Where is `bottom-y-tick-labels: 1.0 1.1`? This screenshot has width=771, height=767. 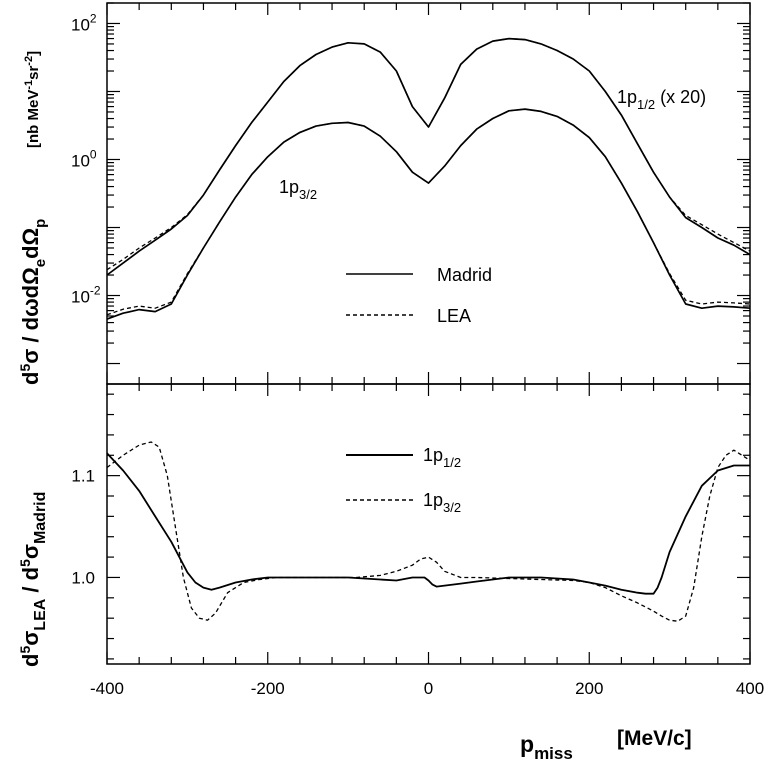
bottom-y-tick-labels: 1.0 1.1 is located at coordinates (83, 527).